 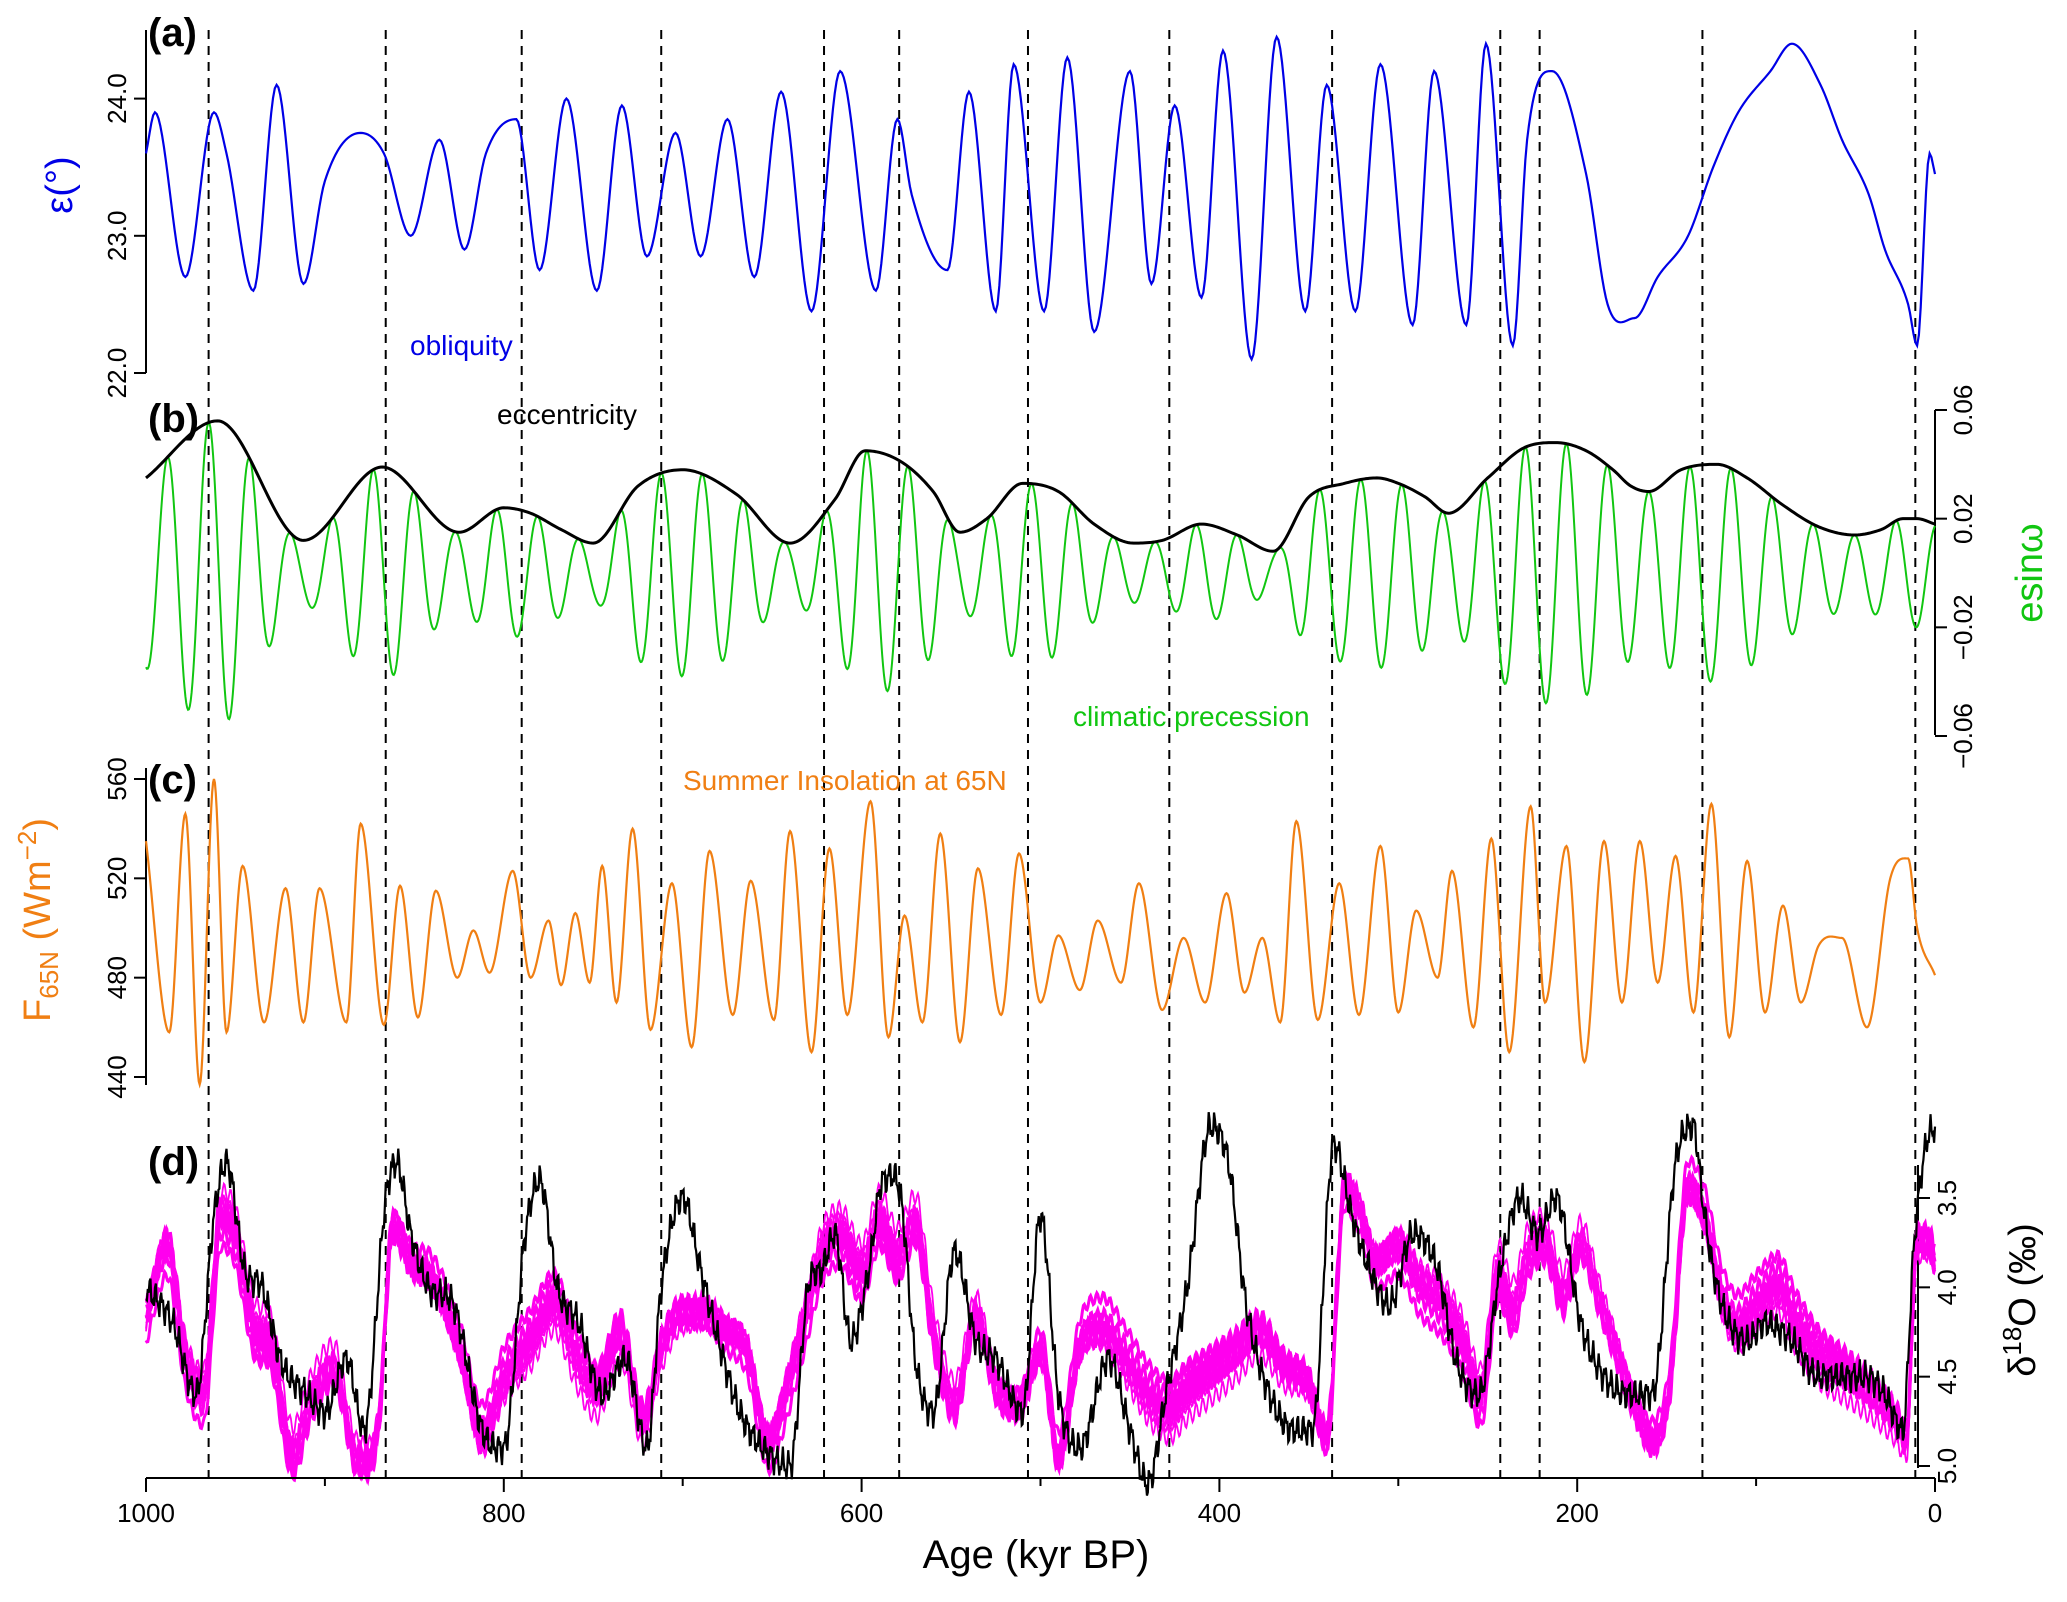 I want to click on y-tick-label: 3.5, so click(x=1947, y=1198).